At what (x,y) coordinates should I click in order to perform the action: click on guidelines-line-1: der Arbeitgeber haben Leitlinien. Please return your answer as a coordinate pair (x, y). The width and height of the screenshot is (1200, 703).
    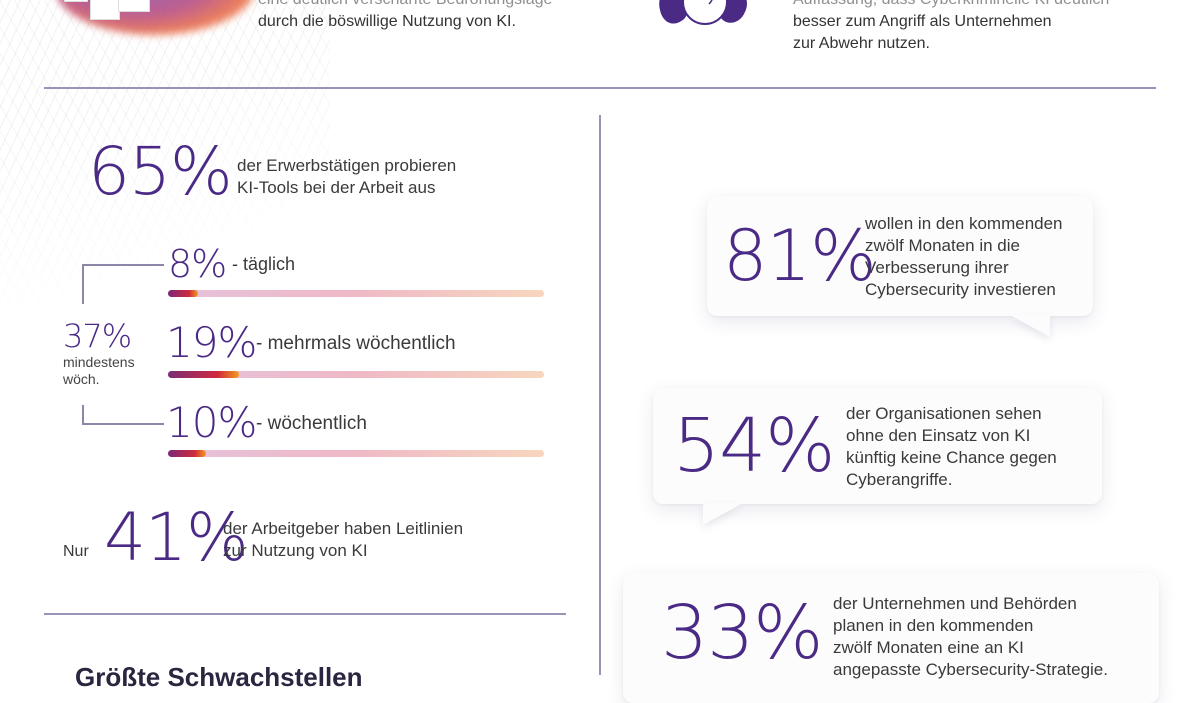
    Looking at the image, I should click on (343, 528).